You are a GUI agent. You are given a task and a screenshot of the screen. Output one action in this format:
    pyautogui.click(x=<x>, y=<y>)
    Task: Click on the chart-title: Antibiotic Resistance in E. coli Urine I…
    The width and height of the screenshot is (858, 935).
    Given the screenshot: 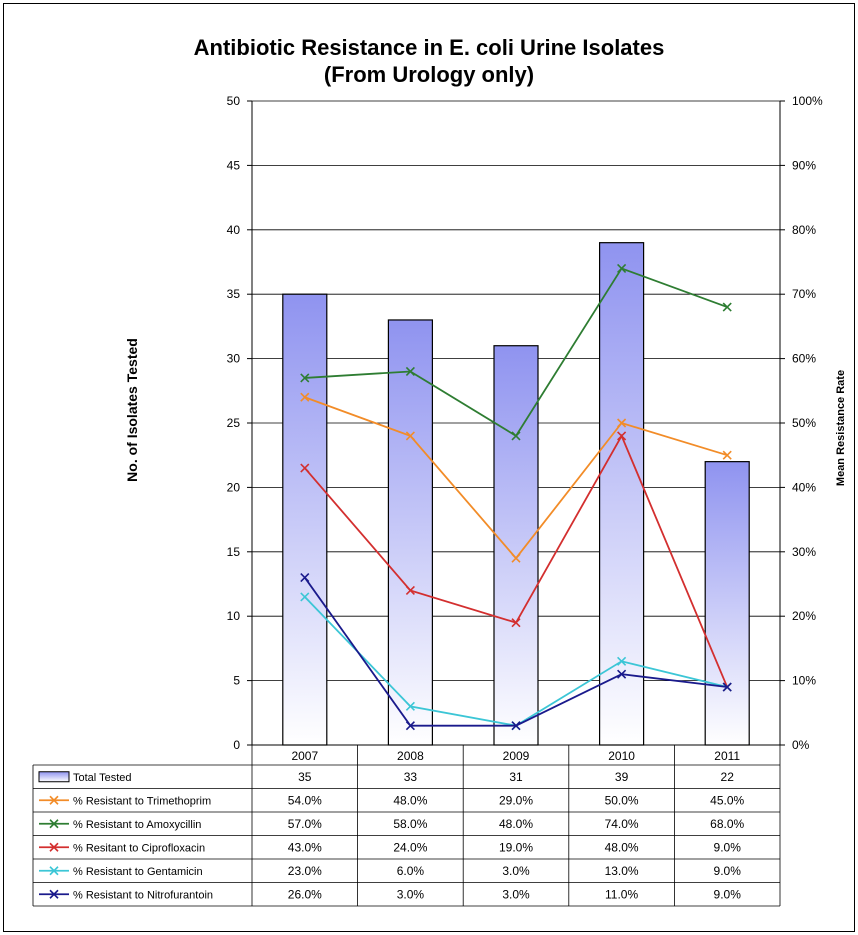 What is the action you would take?
    pyautogui.click(x=429, y=61)
    